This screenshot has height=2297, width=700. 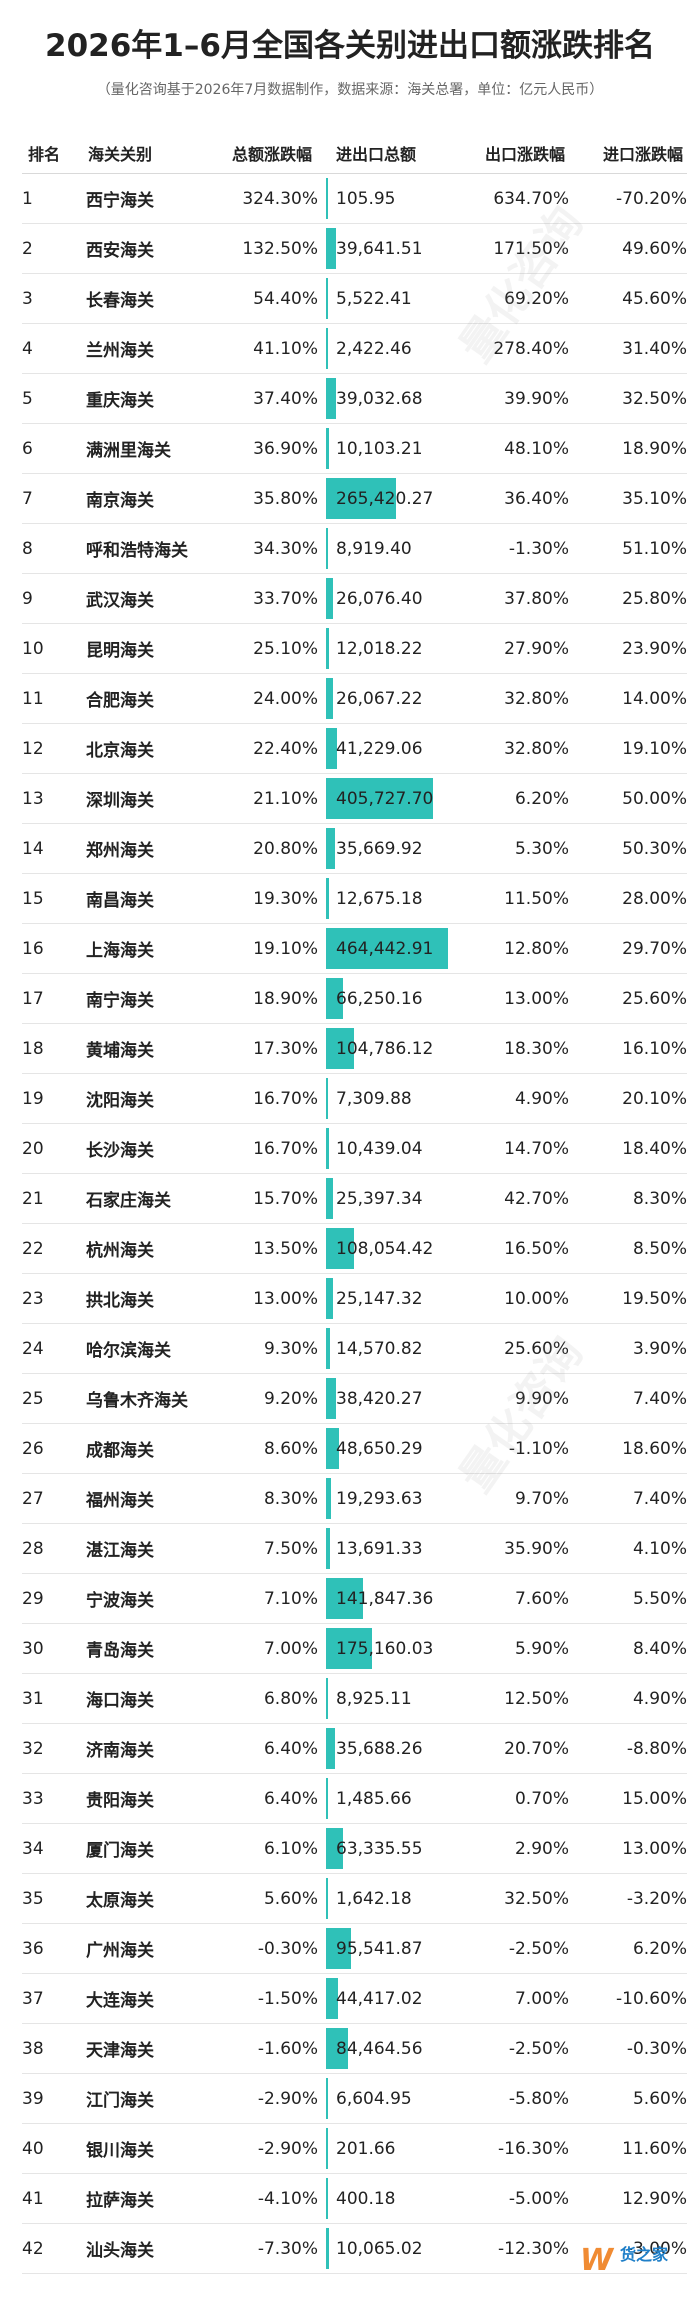 What do you see at coordinates (385, 298) in the screenshot?
I see `total-value-cell: 5,522.41` at bounding box center [385, 298].